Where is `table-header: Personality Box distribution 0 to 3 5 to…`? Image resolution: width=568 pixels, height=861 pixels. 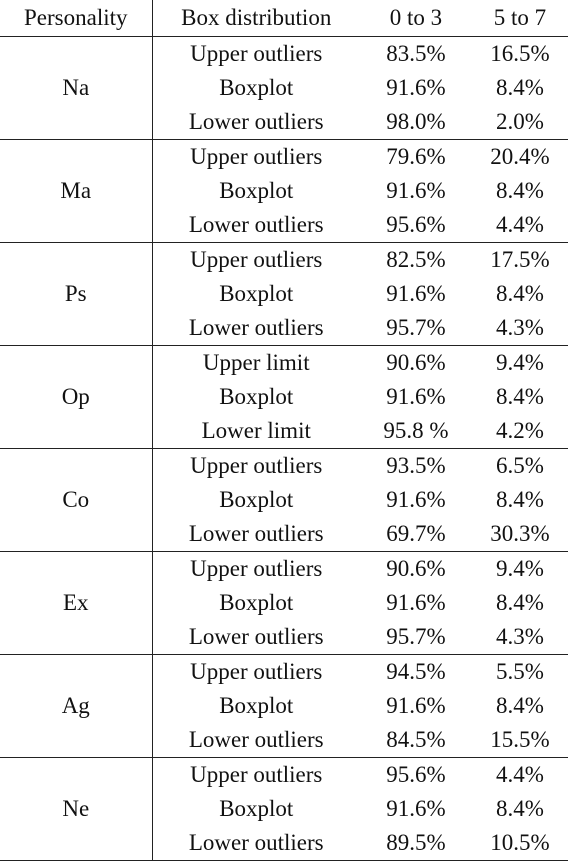
table-header: Personality Box distribution 0 to 3 5 to… is located at coordinates (284, 18).